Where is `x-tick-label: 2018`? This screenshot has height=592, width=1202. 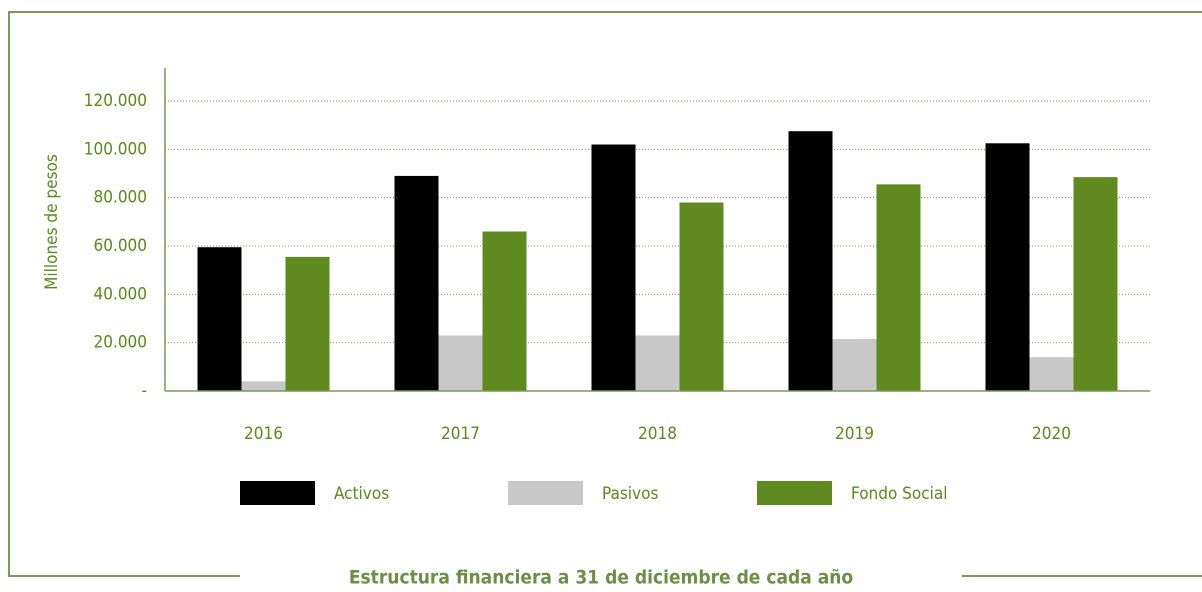
x-tick-label: 2018 is located at coordinates (657, 434).